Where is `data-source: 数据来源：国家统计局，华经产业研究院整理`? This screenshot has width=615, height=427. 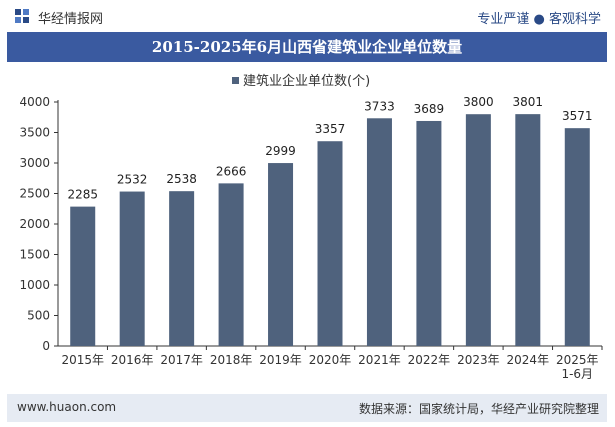
data-source: 数据来源：国家统计局，华经产业研究院整理 is located at coordinates (478, 409).